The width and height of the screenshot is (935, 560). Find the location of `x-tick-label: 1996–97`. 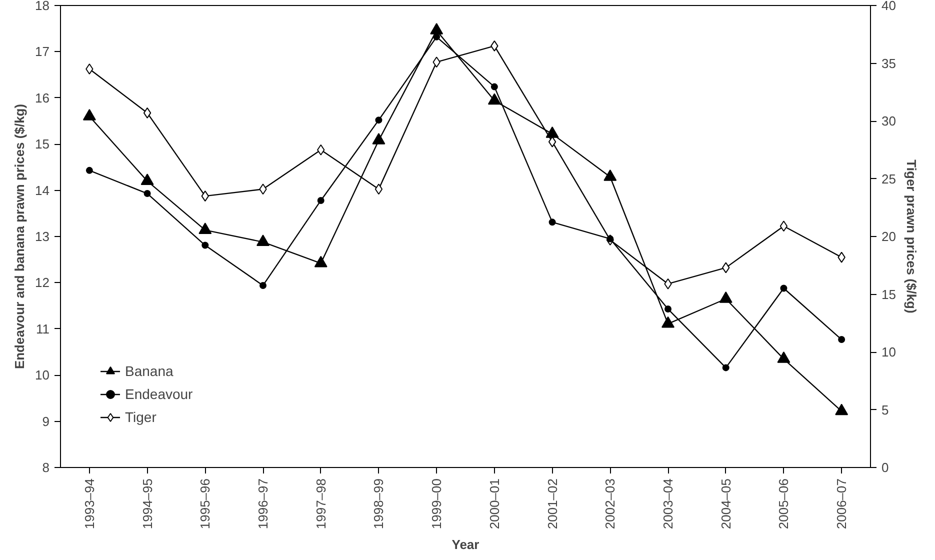

x-tick-label: 1996–97 is located at coordinates (263, 504).